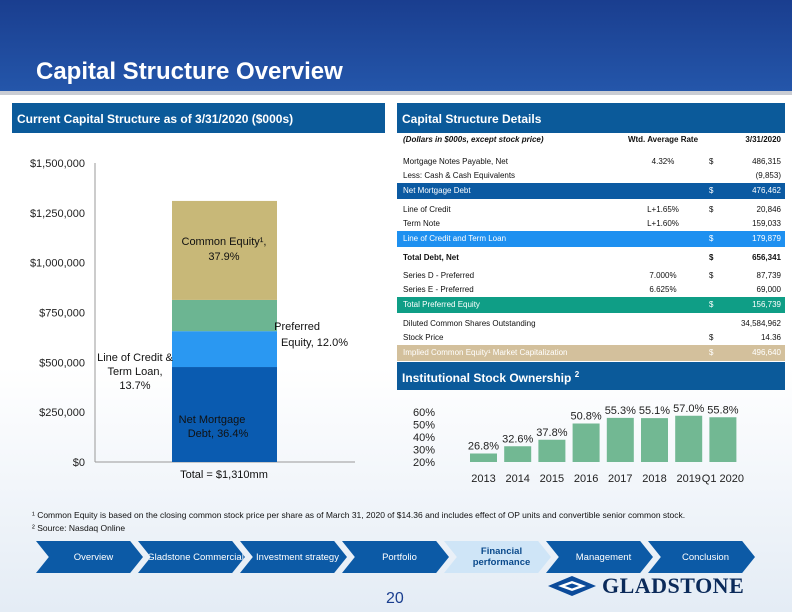 The width and height of the screenshot is (792, 612). I want to click on cell-value: 159,033, so click(766, 223).